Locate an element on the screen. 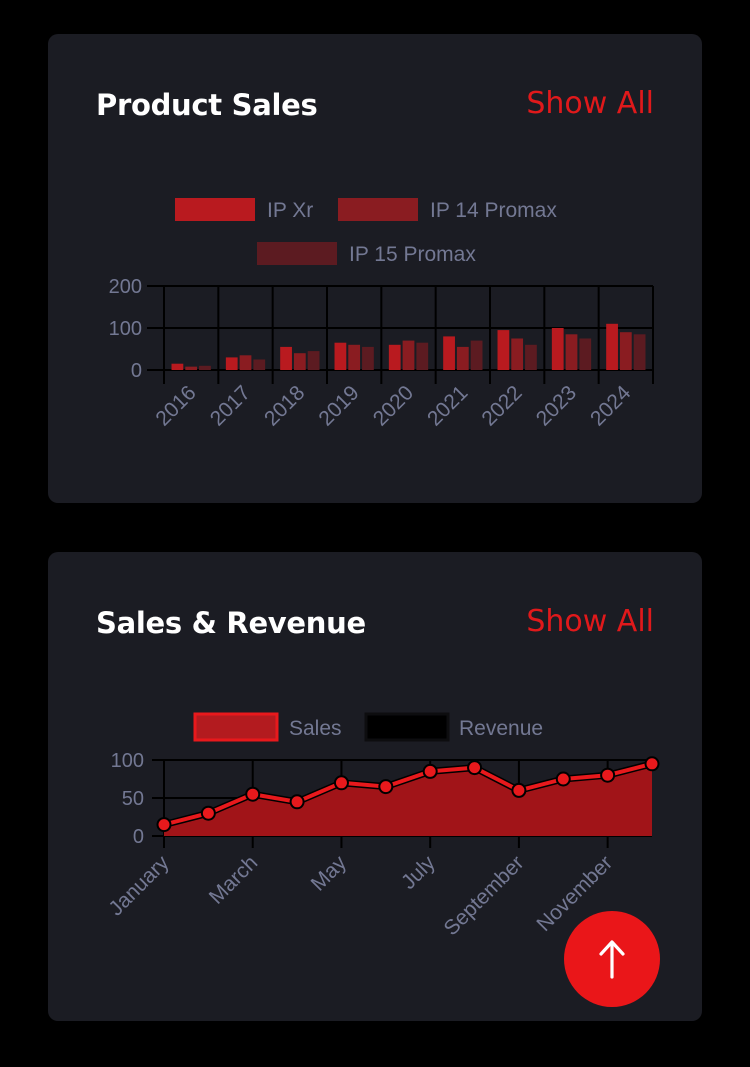  legend-label: IP 14 Promax is located at coordinates (493, 210).